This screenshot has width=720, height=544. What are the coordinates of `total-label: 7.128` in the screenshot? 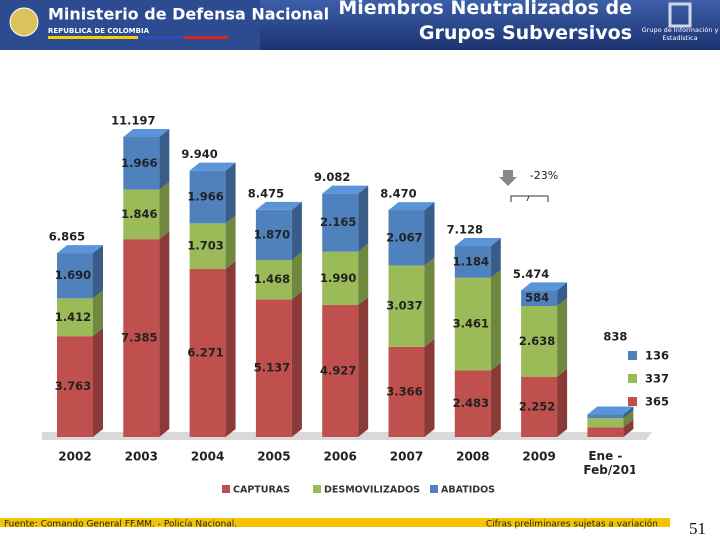 It's located at (465, 230).